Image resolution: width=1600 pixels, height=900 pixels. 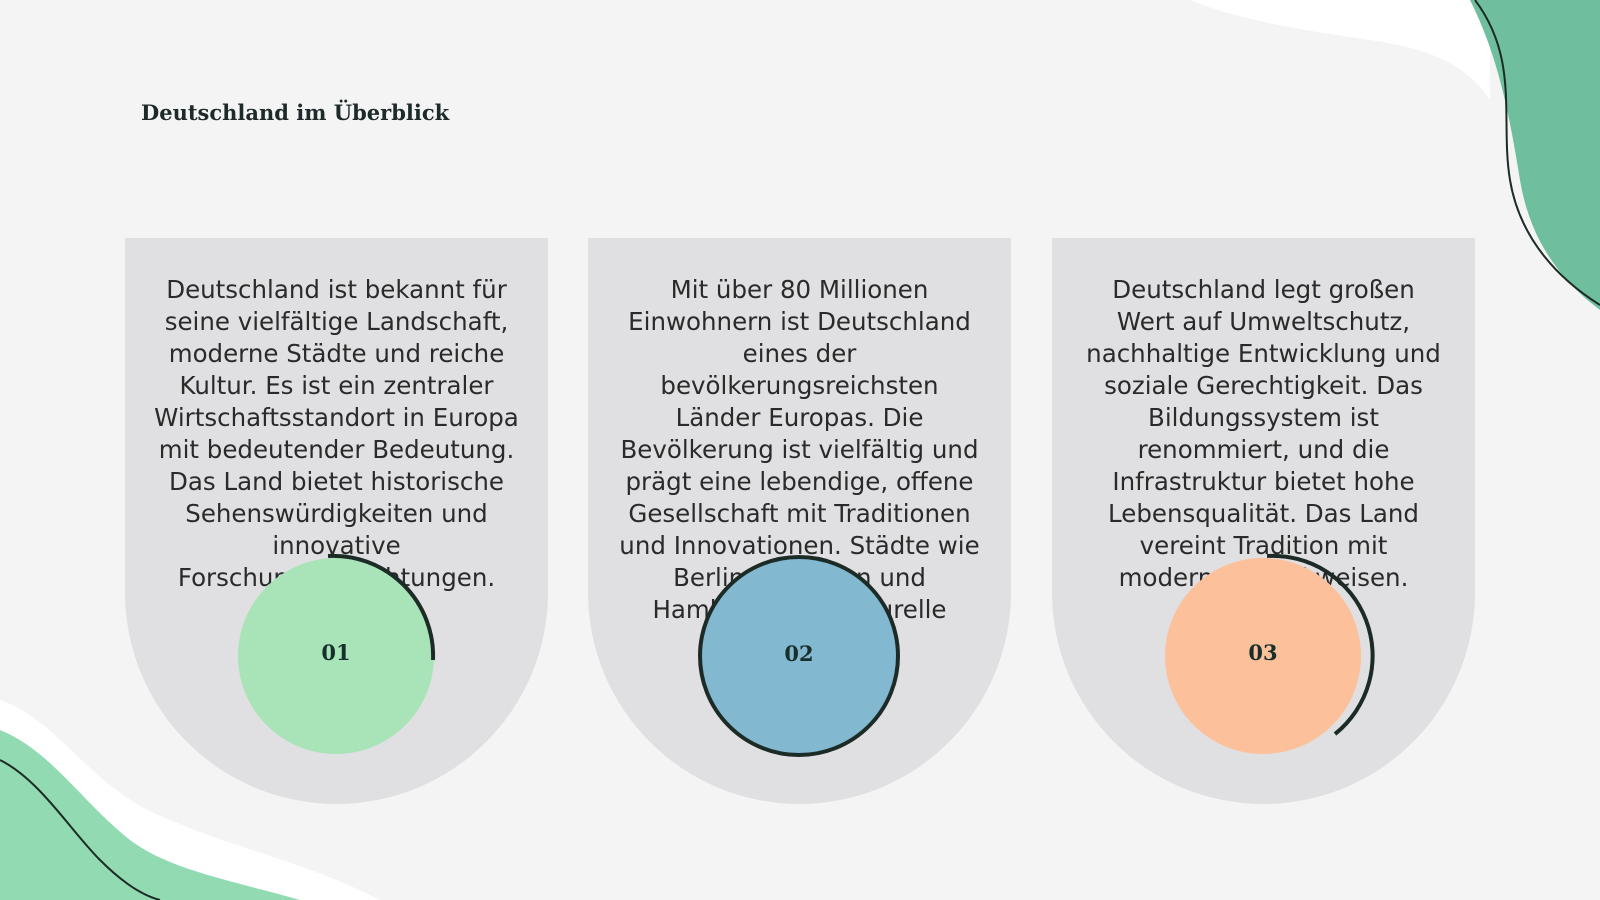 I want to click on number-badge: 02, so click(x=799, y=656).